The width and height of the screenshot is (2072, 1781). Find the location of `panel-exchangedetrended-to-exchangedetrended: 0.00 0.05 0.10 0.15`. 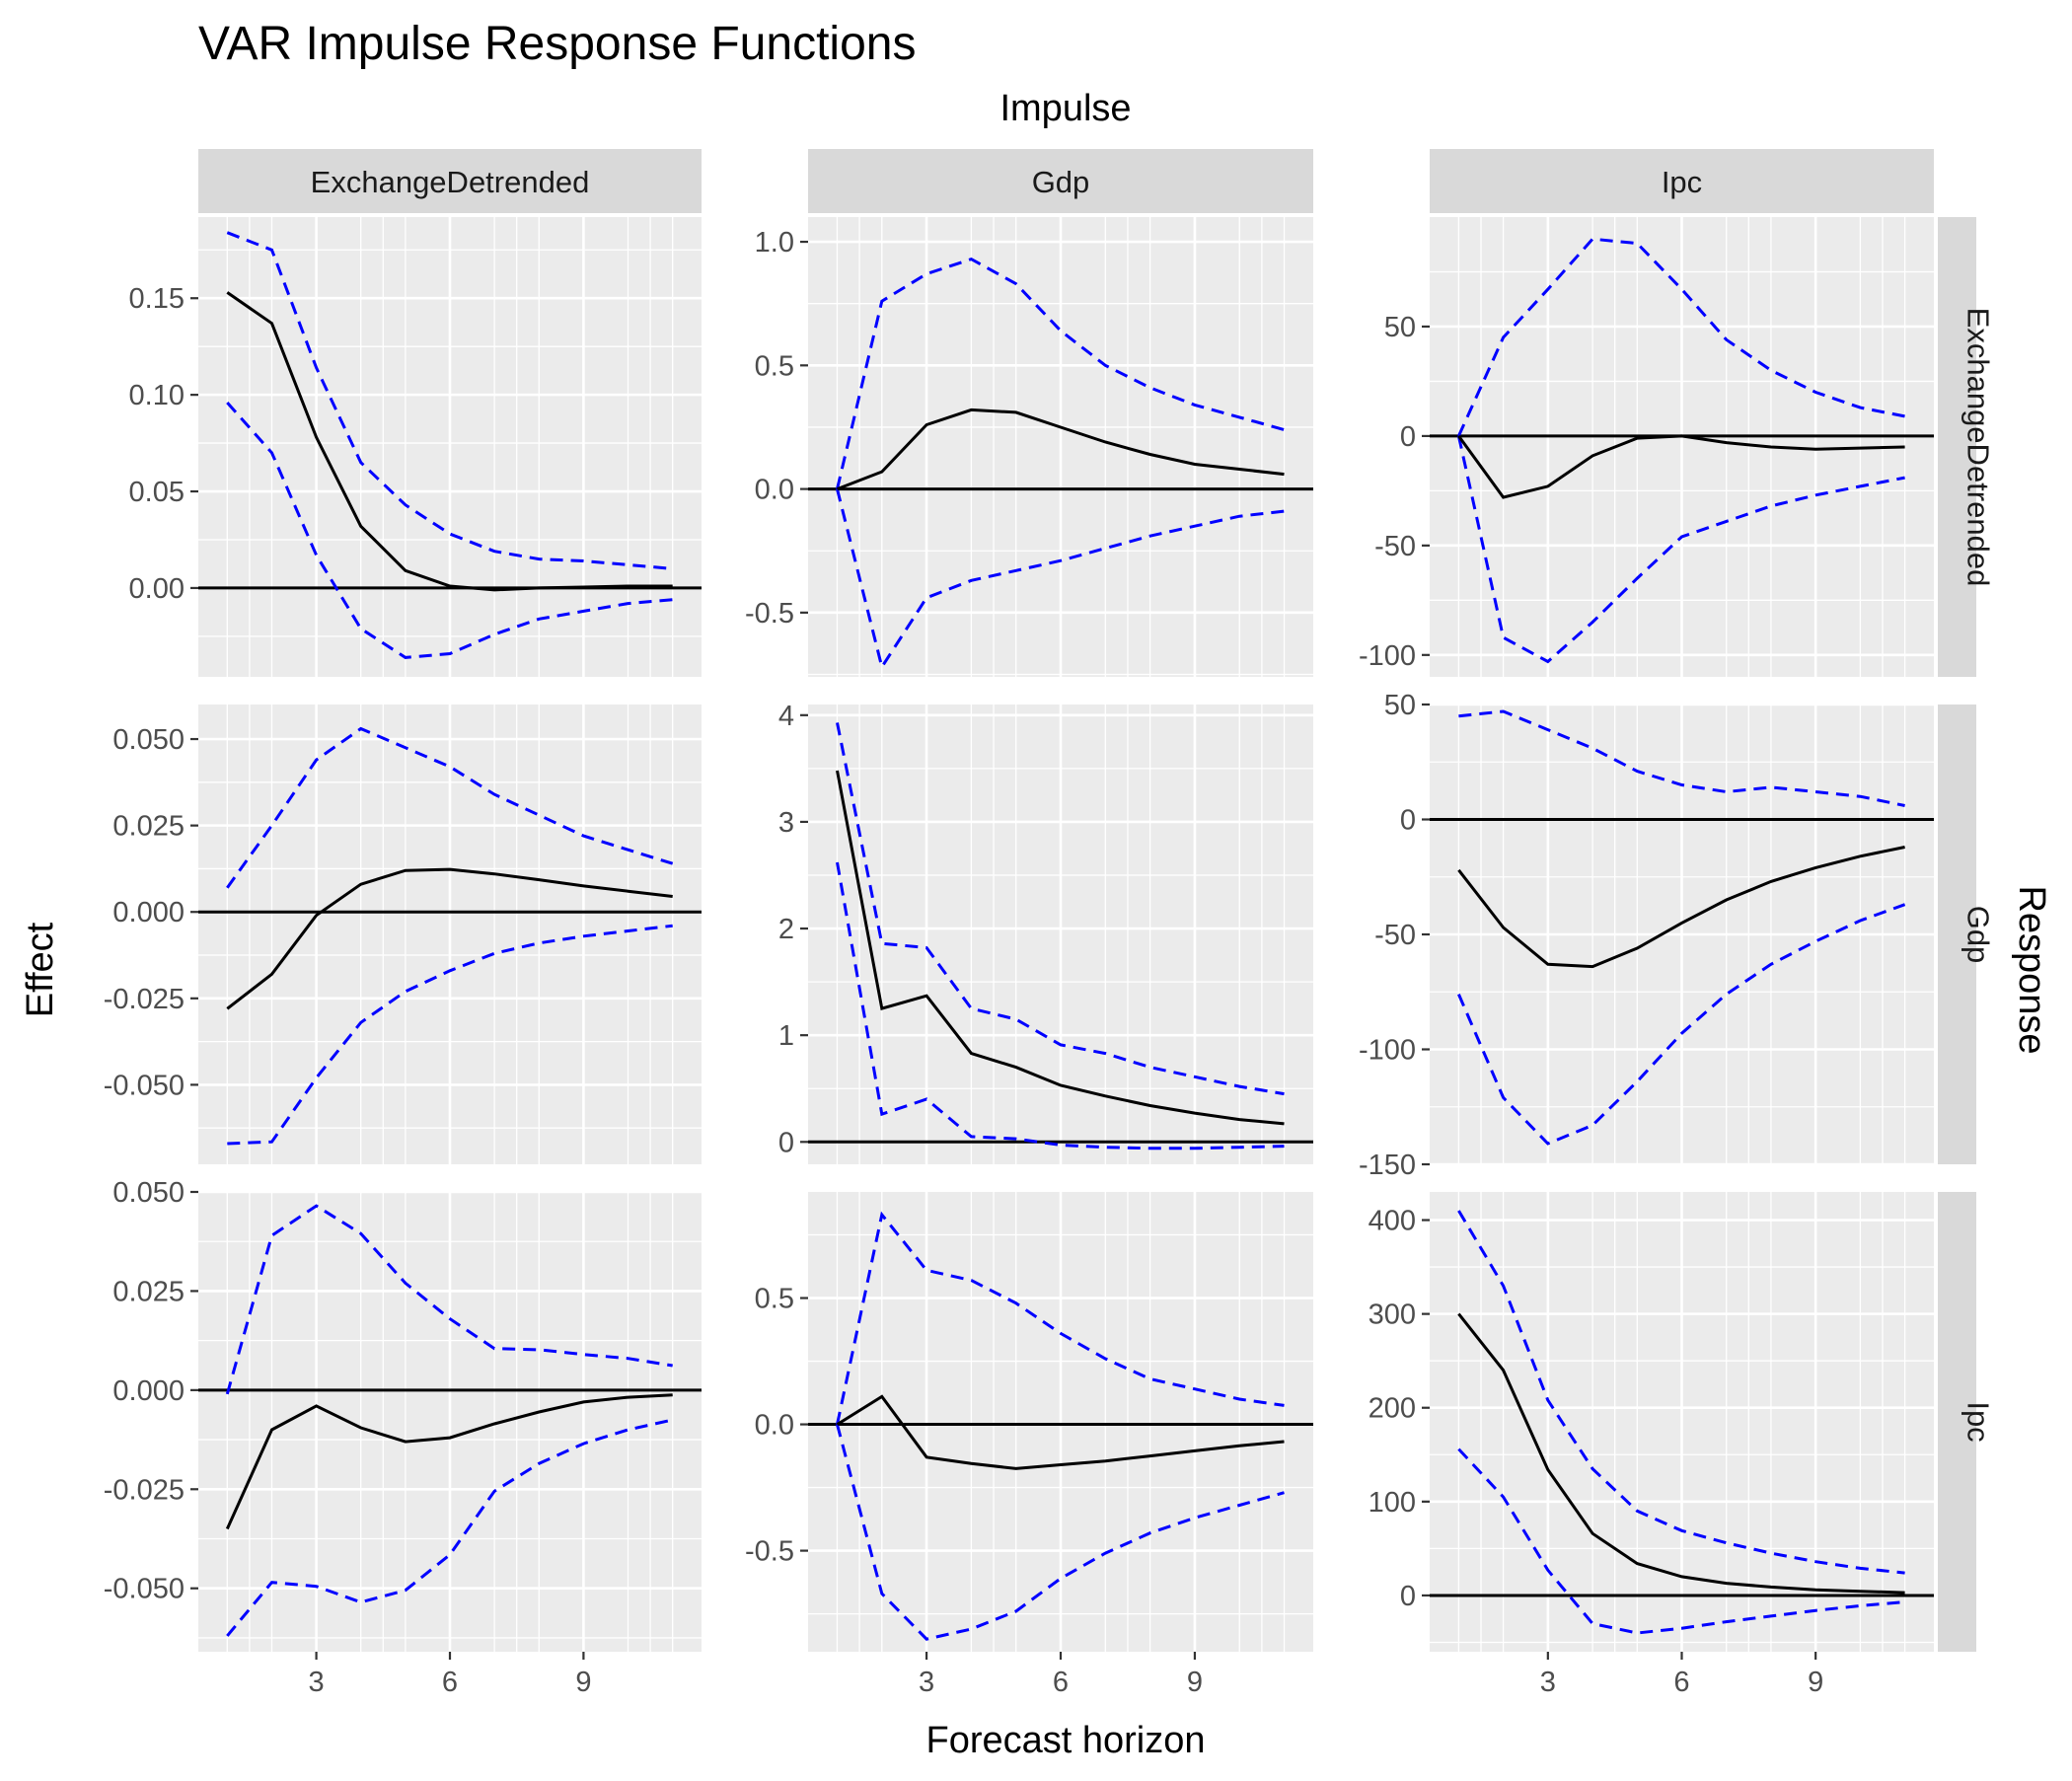

panel-exchangedetrended-to-exchangedetrended: 0.00 0.05 0.10 0.15 is located at coordinates (416, 447).